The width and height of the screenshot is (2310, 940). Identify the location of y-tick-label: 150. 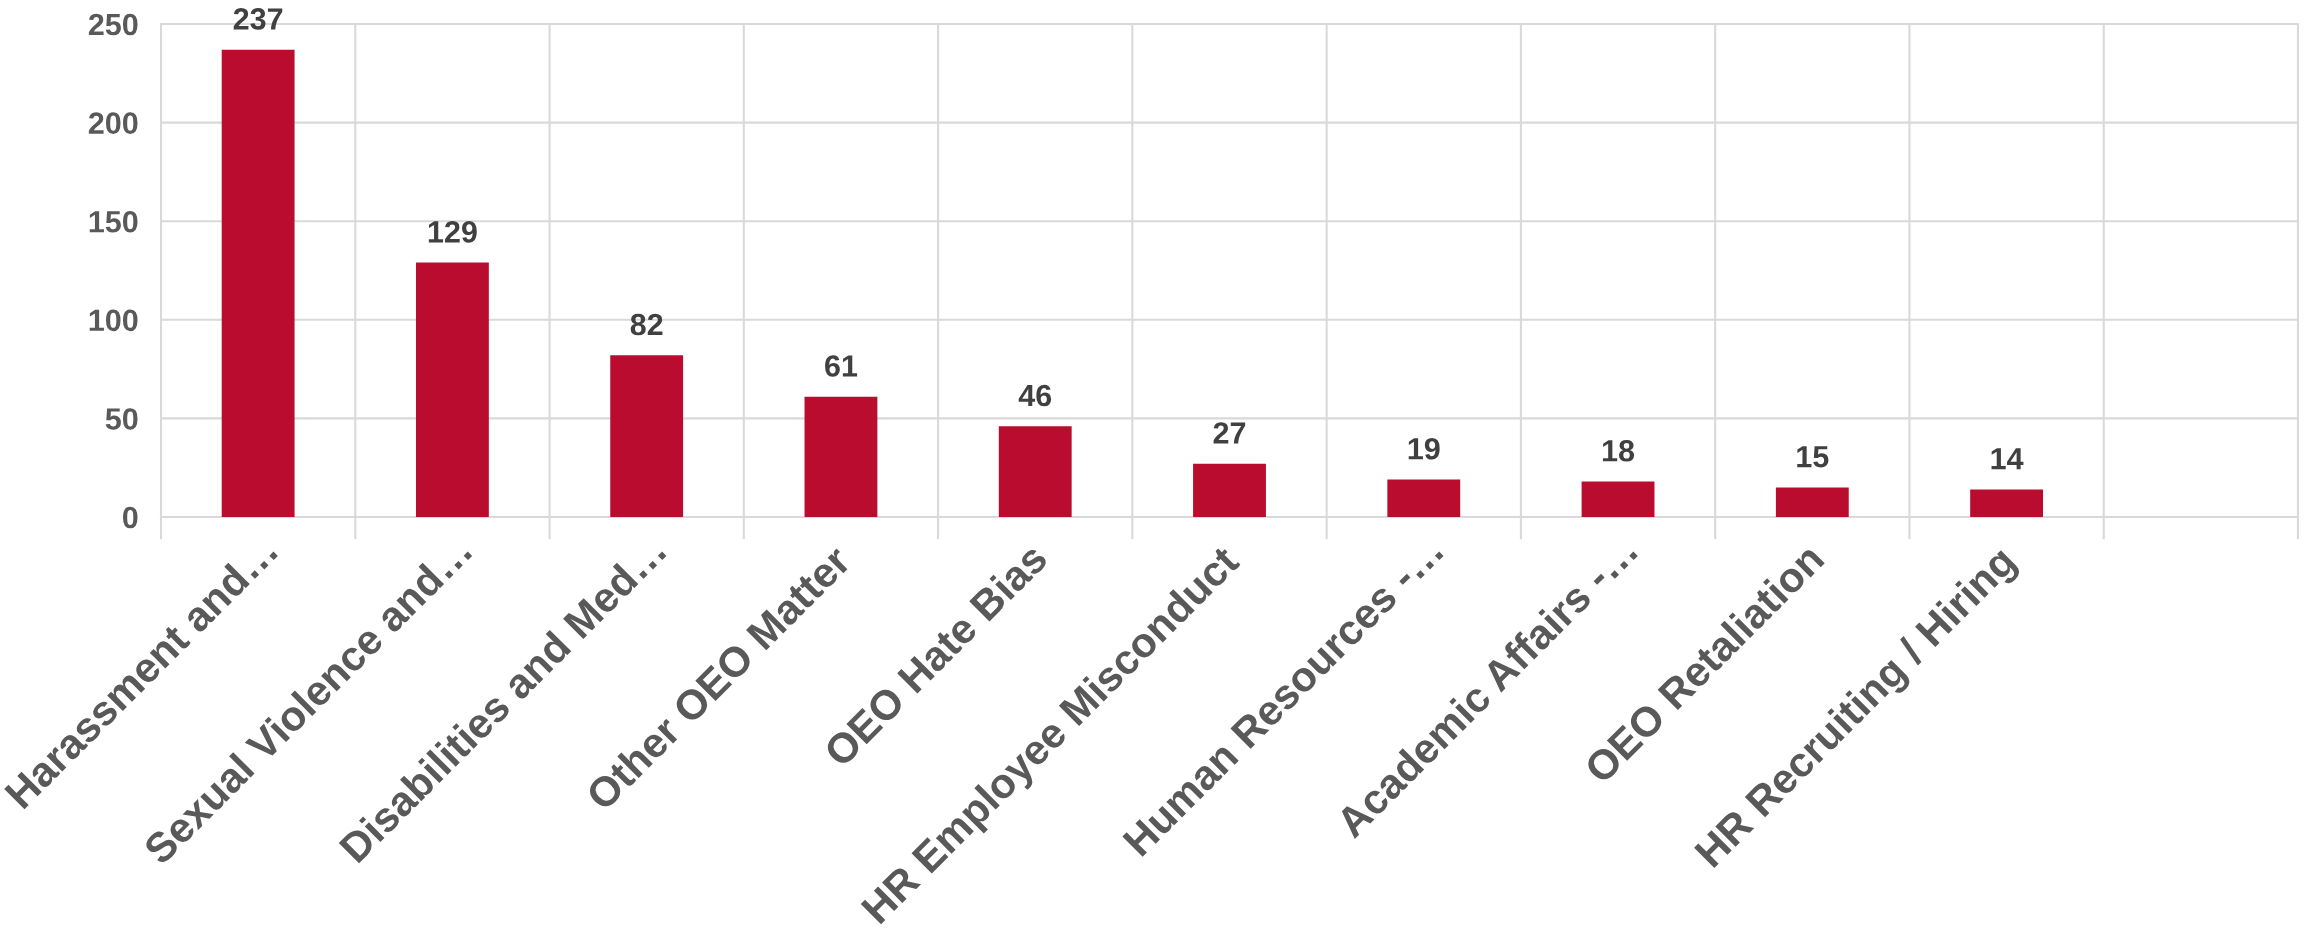
(113, 221).